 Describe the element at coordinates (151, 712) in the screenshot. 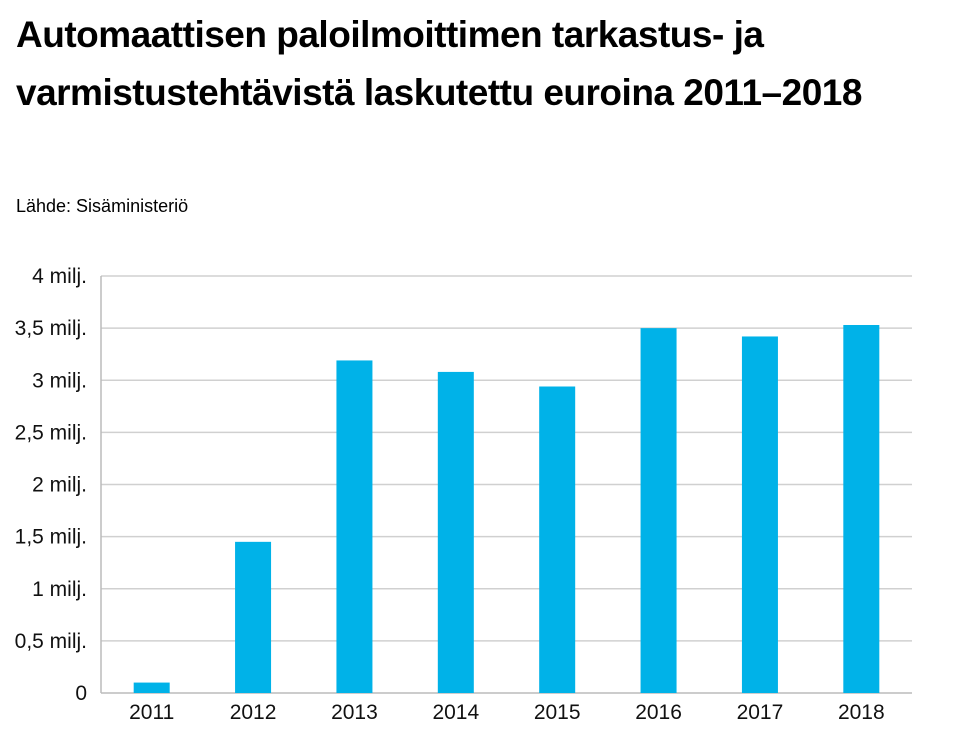

I see `x-tick-label: 2011` at that location.